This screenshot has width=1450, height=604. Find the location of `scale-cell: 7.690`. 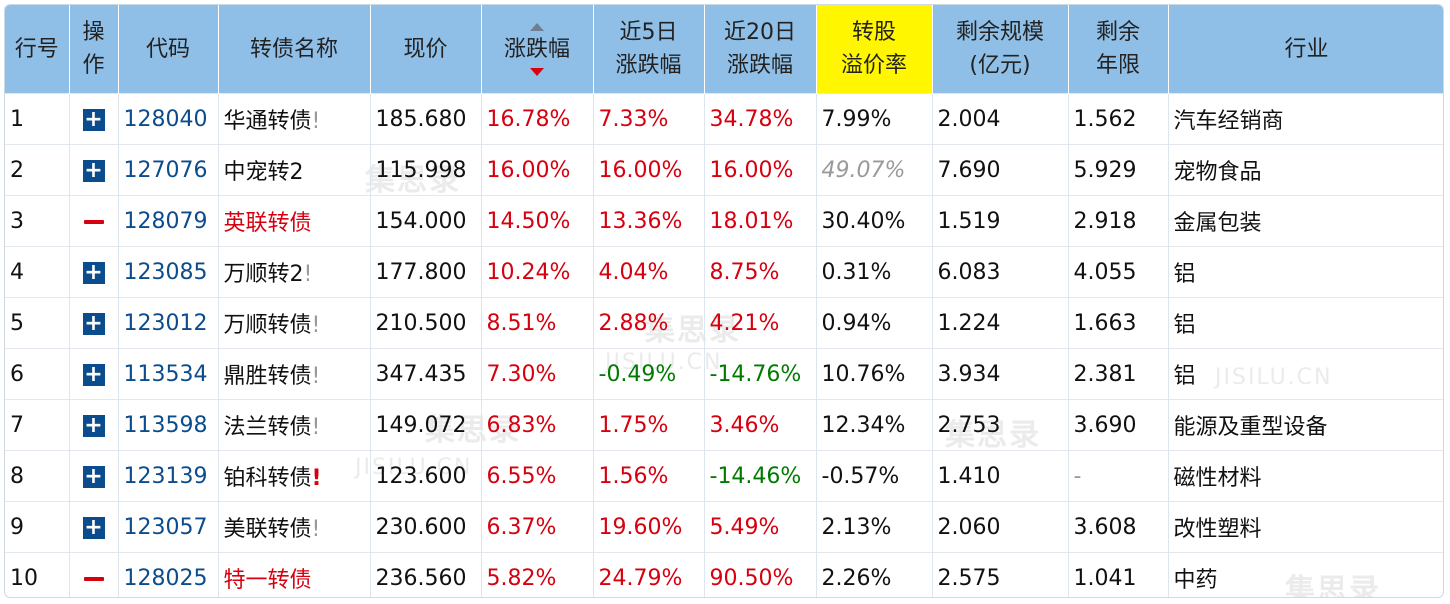

scale-cell: 7.690 is located at coordinates (1000, 170).